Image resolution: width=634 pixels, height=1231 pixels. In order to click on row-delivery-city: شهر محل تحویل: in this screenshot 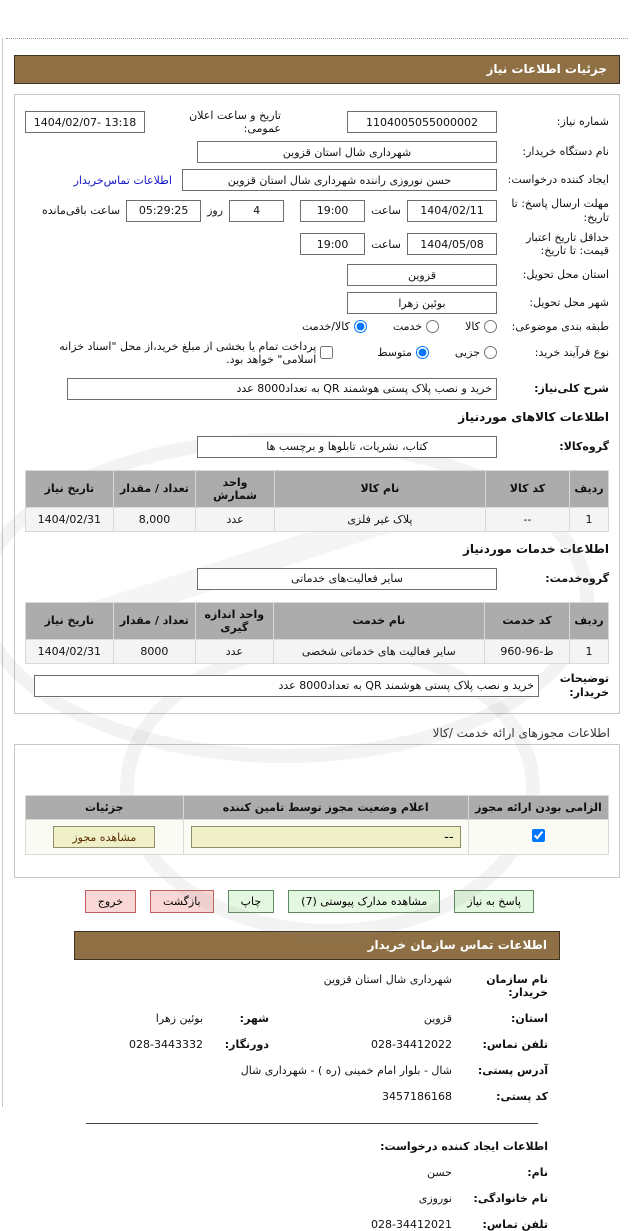, I will do `click(317, 303)`.